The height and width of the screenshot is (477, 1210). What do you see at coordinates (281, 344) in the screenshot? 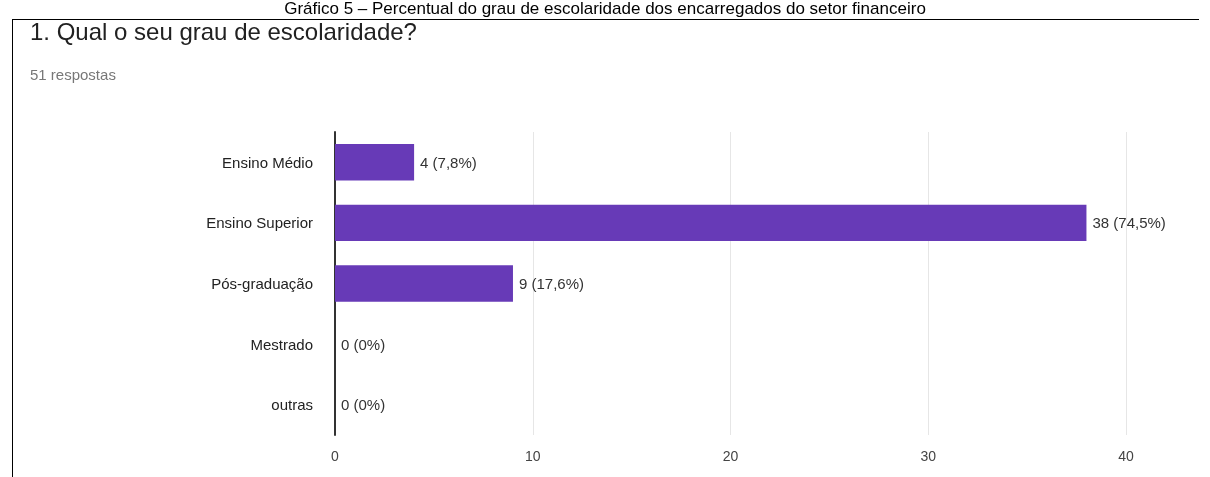
I see `y-tick-label: Mestrado` at bounding box center [281, 344].